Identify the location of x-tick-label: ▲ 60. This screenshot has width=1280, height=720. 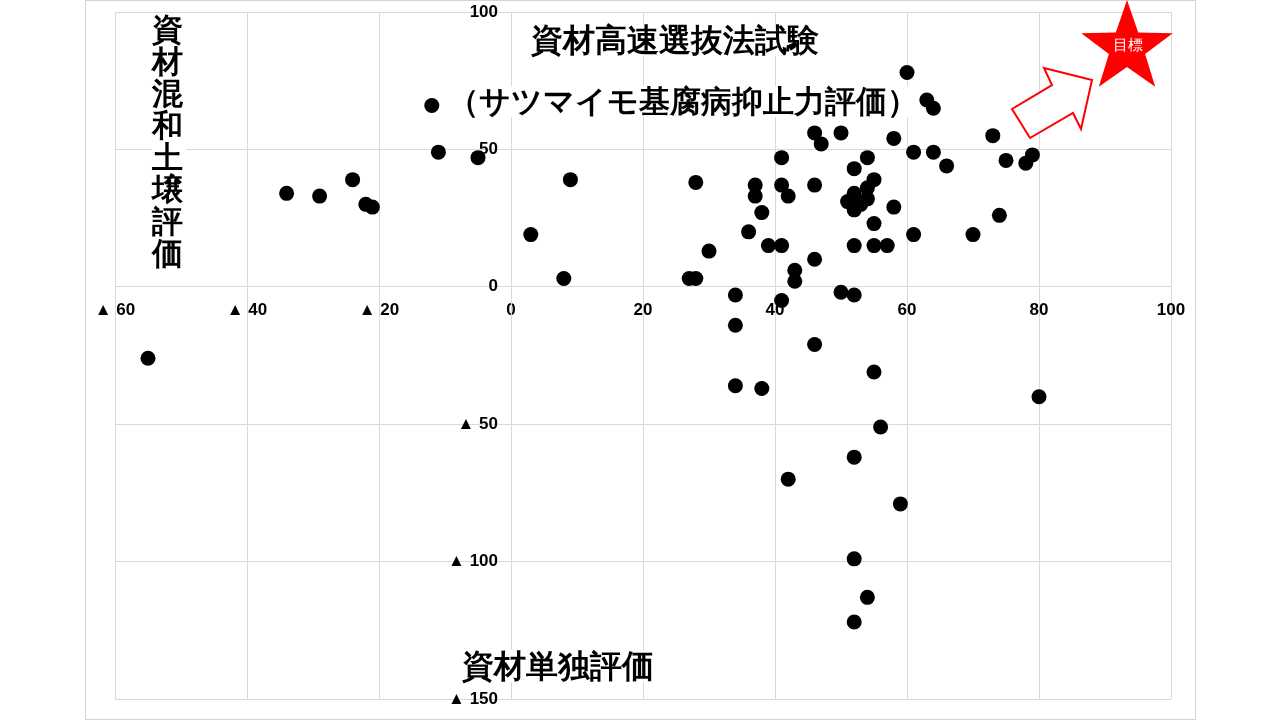
(115, 309).